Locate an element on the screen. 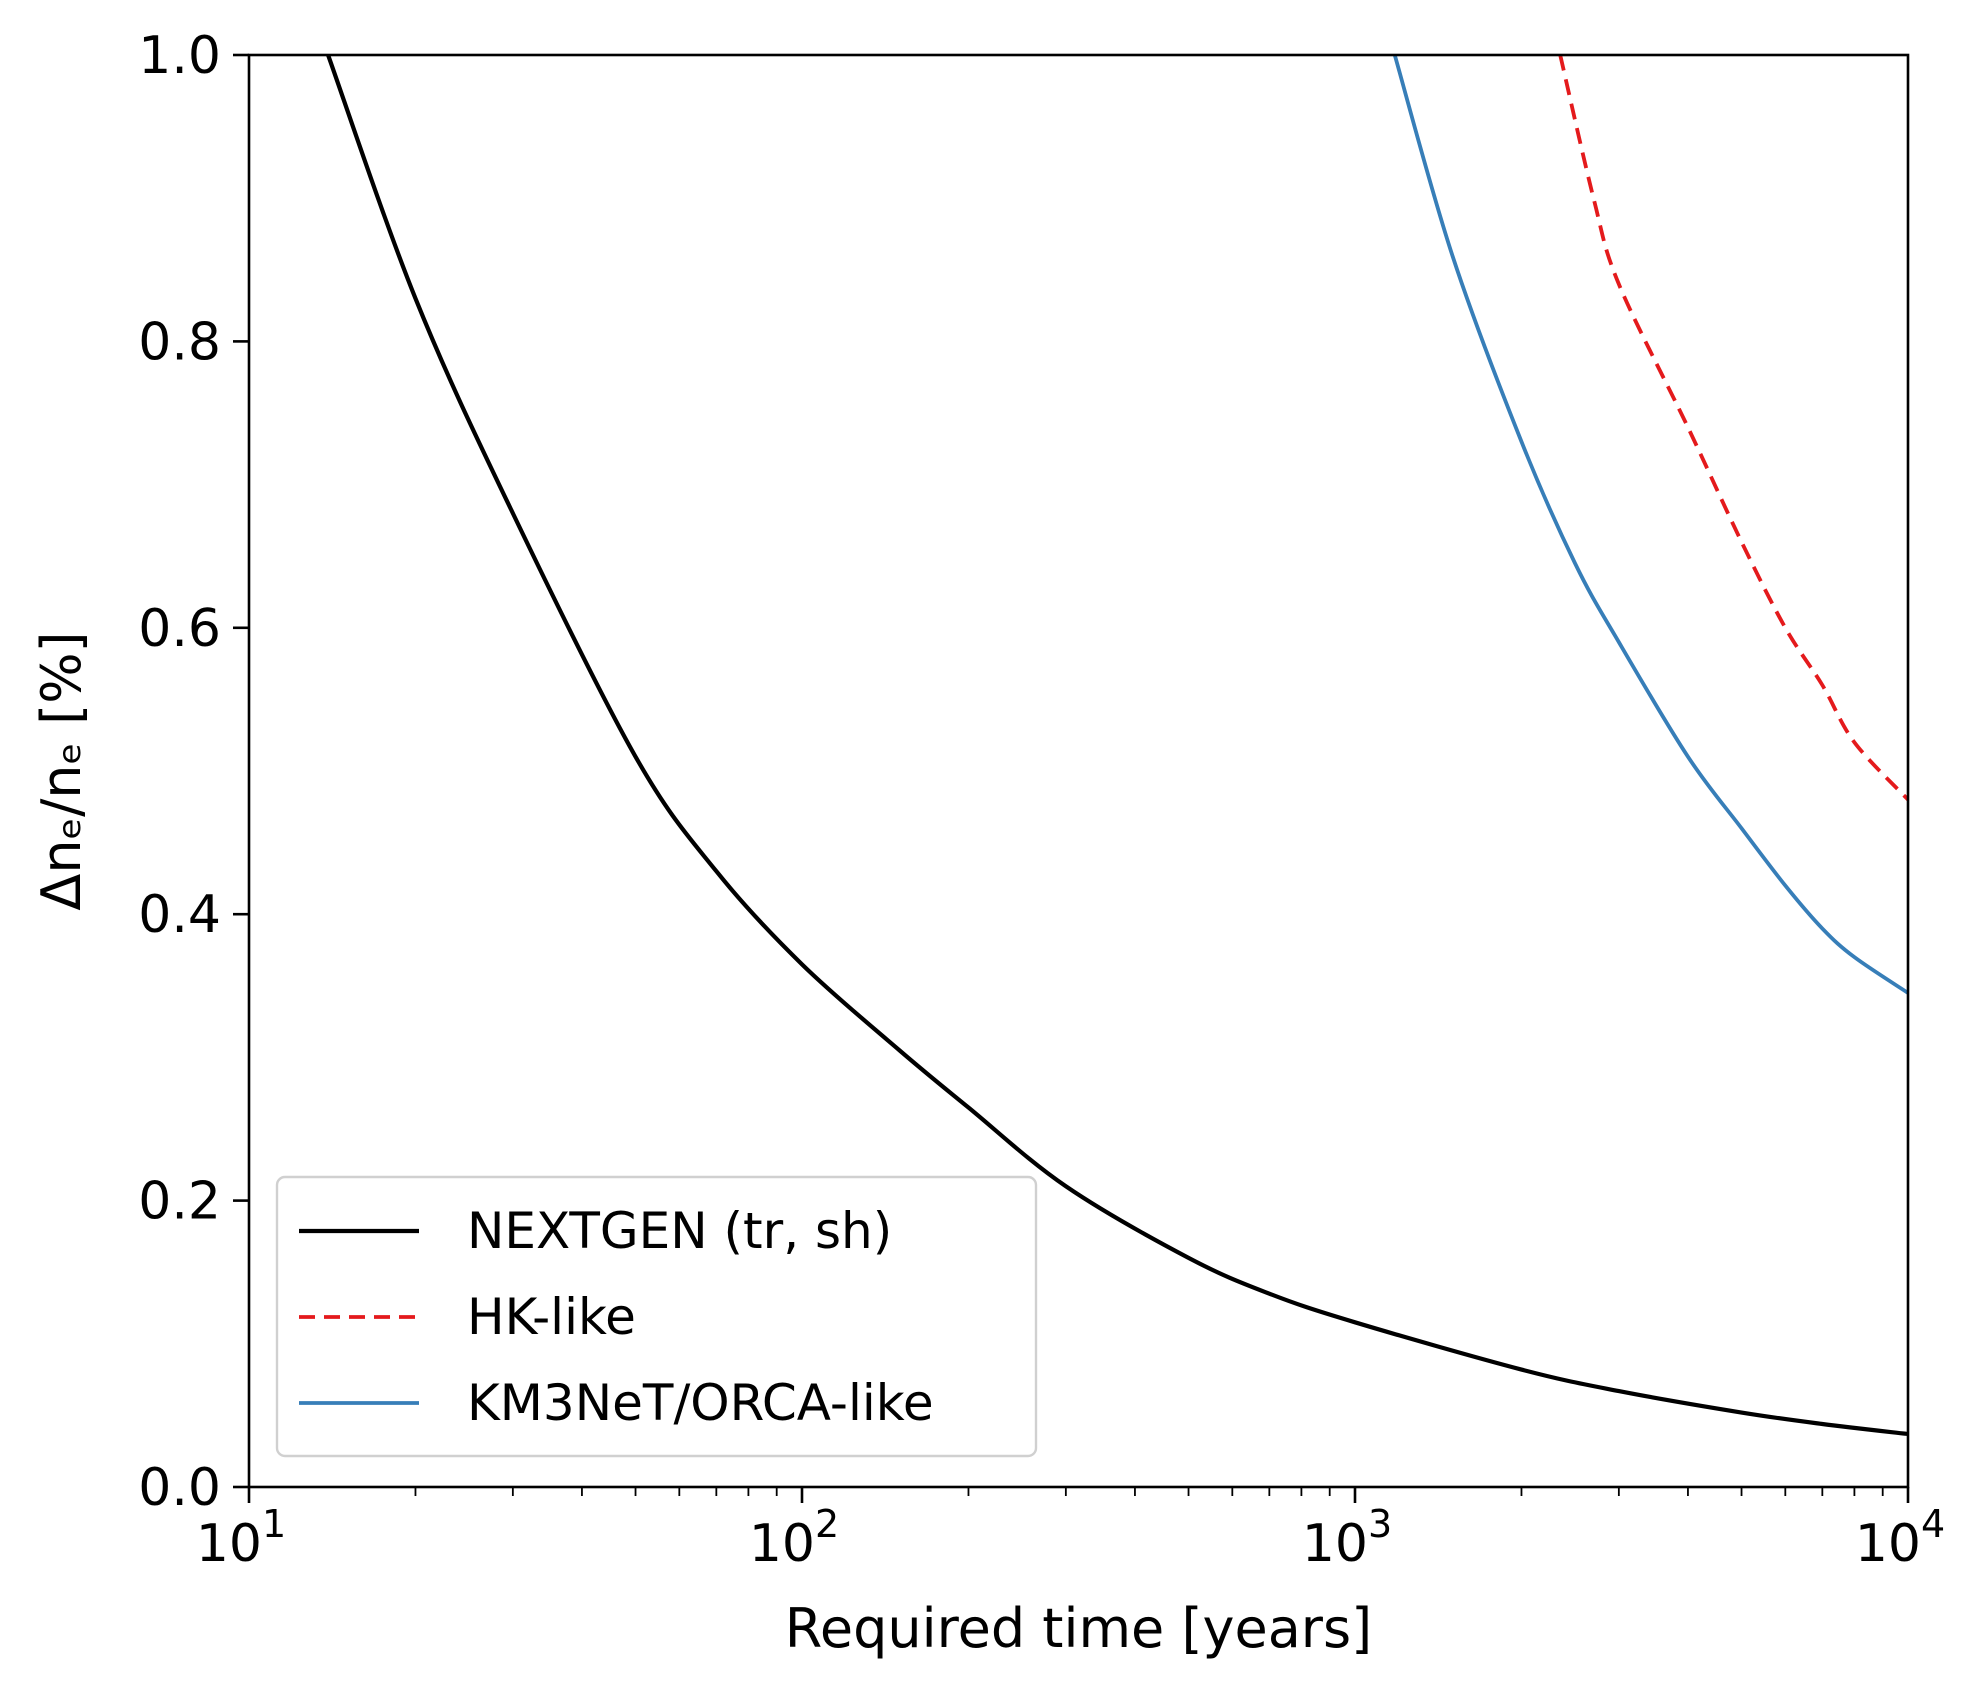 The width and height of the screenshot is (1984, 1684). x-tick-label: 10³ is located at coordinates (1347, 1538).